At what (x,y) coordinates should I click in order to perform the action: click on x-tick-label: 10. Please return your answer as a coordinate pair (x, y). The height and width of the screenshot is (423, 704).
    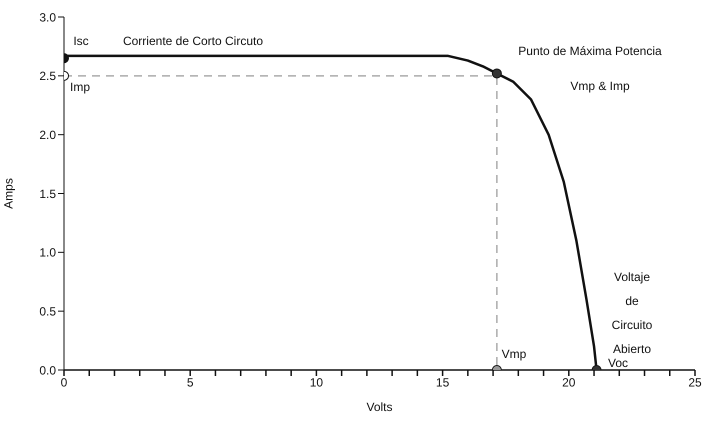
    Looking at the image, I should click on (317, 383).